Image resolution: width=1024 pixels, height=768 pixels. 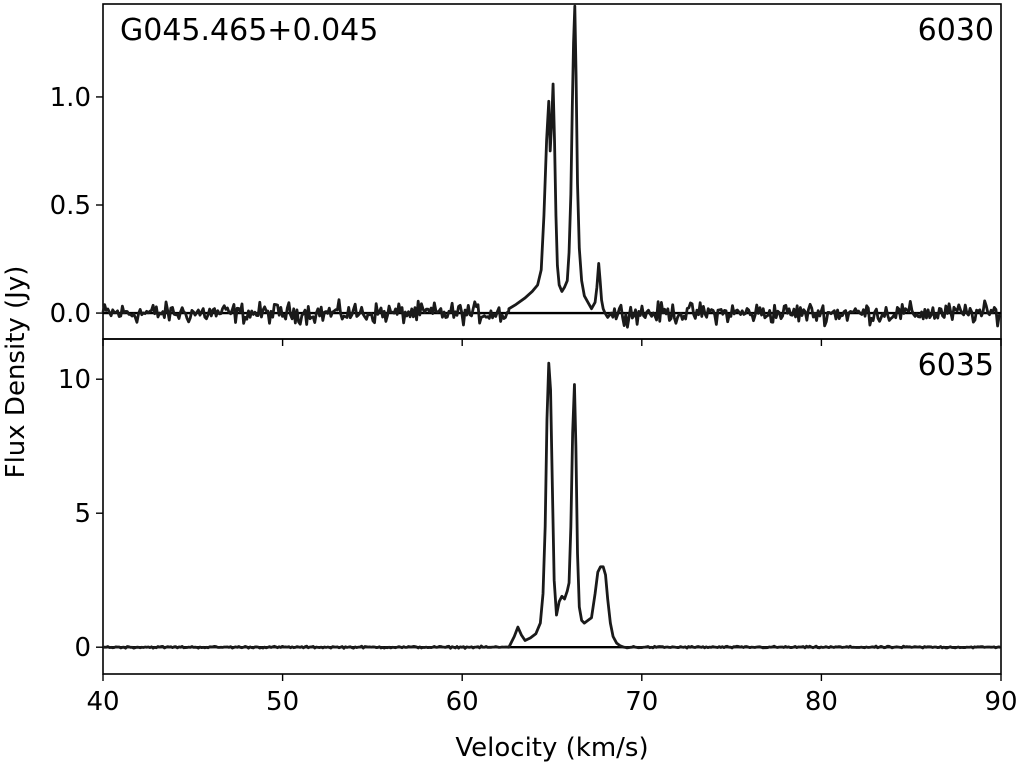 I want to click on panel-6035-y-tick-label: 10, so click(x=74, y=380).